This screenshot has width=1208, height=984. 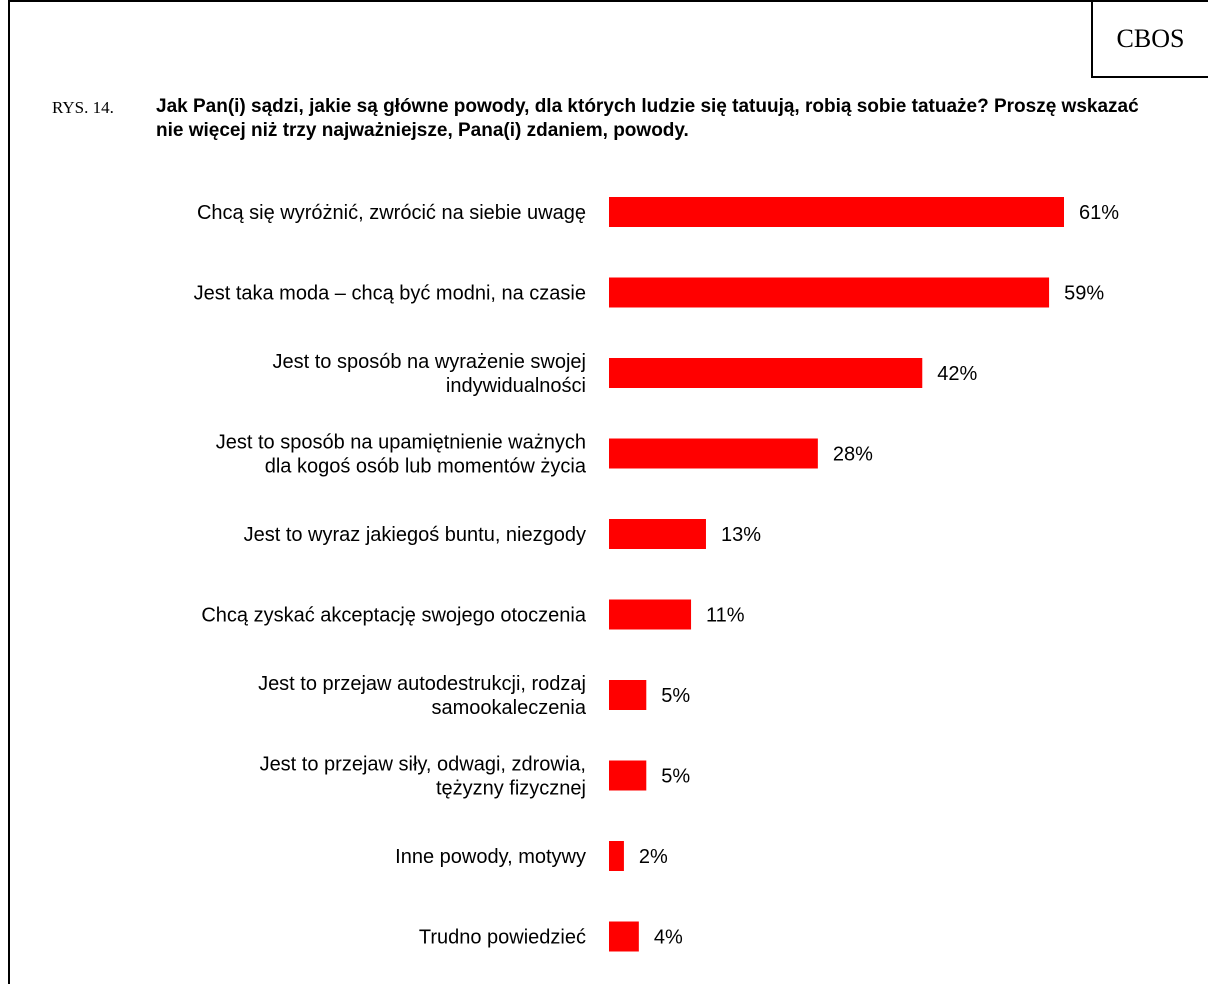 I want to click on category-label: Jest to wyraz jakiegoś buntu, niezgody, so click(x=415, y=535).